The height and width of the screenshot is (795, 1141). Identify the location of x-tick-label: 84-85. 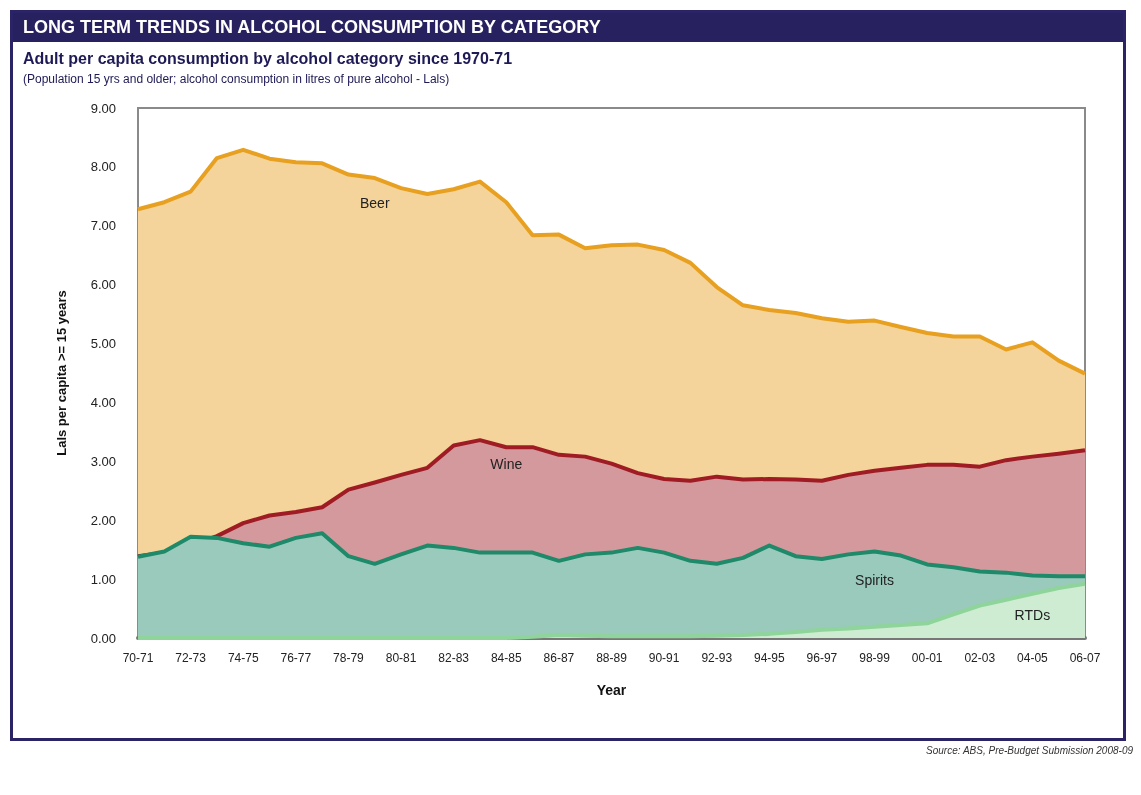
(506, 658).